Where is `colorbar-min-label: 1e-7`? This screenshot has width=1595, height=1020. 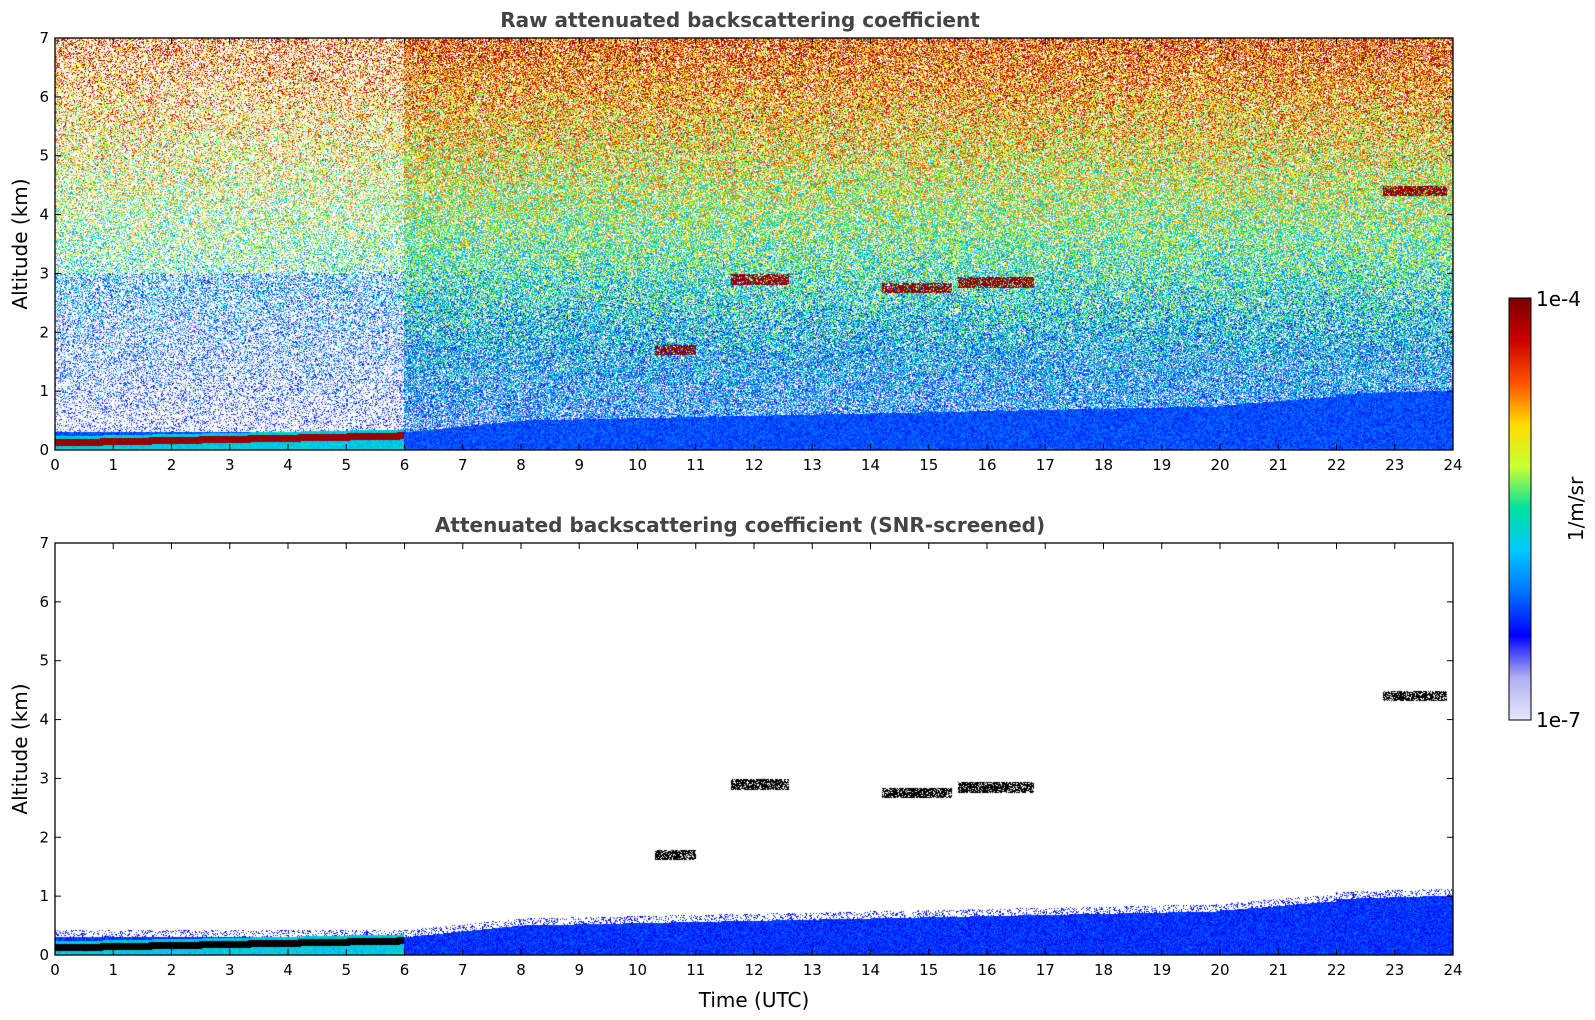 colorbar-min-label: 1e-7 is located at coordinates (1558, 720).